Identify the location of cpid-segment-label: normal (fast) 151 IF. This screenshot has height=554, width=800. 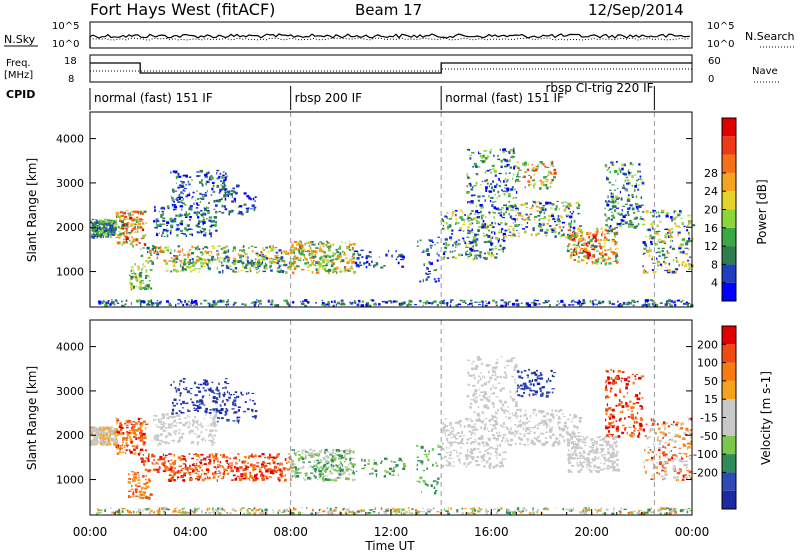
(504, 98).